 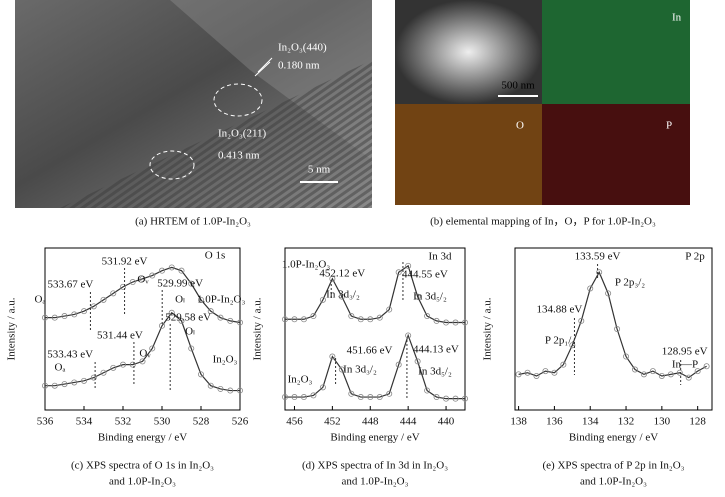 I want to click on x-tick-label: 134, so click(x=590, y=422).